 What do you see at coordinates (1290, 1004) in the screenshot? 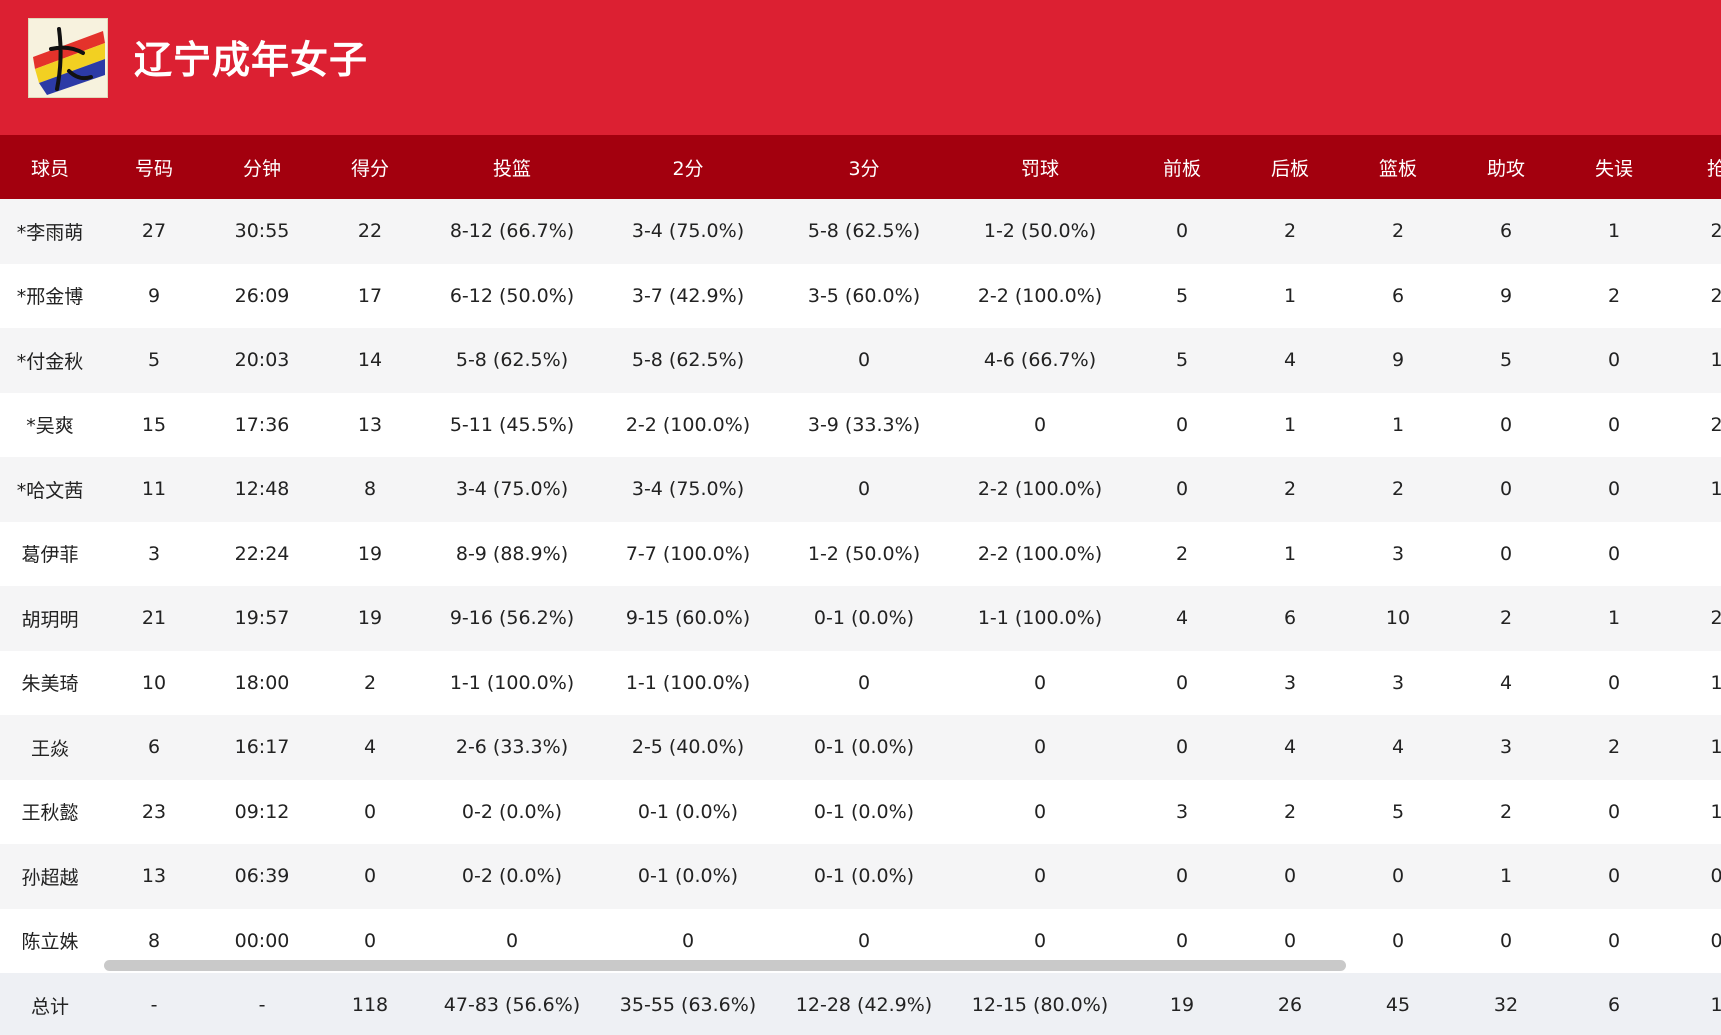
I see `totals-cell: 26` at bounding box center [1290, 1004].